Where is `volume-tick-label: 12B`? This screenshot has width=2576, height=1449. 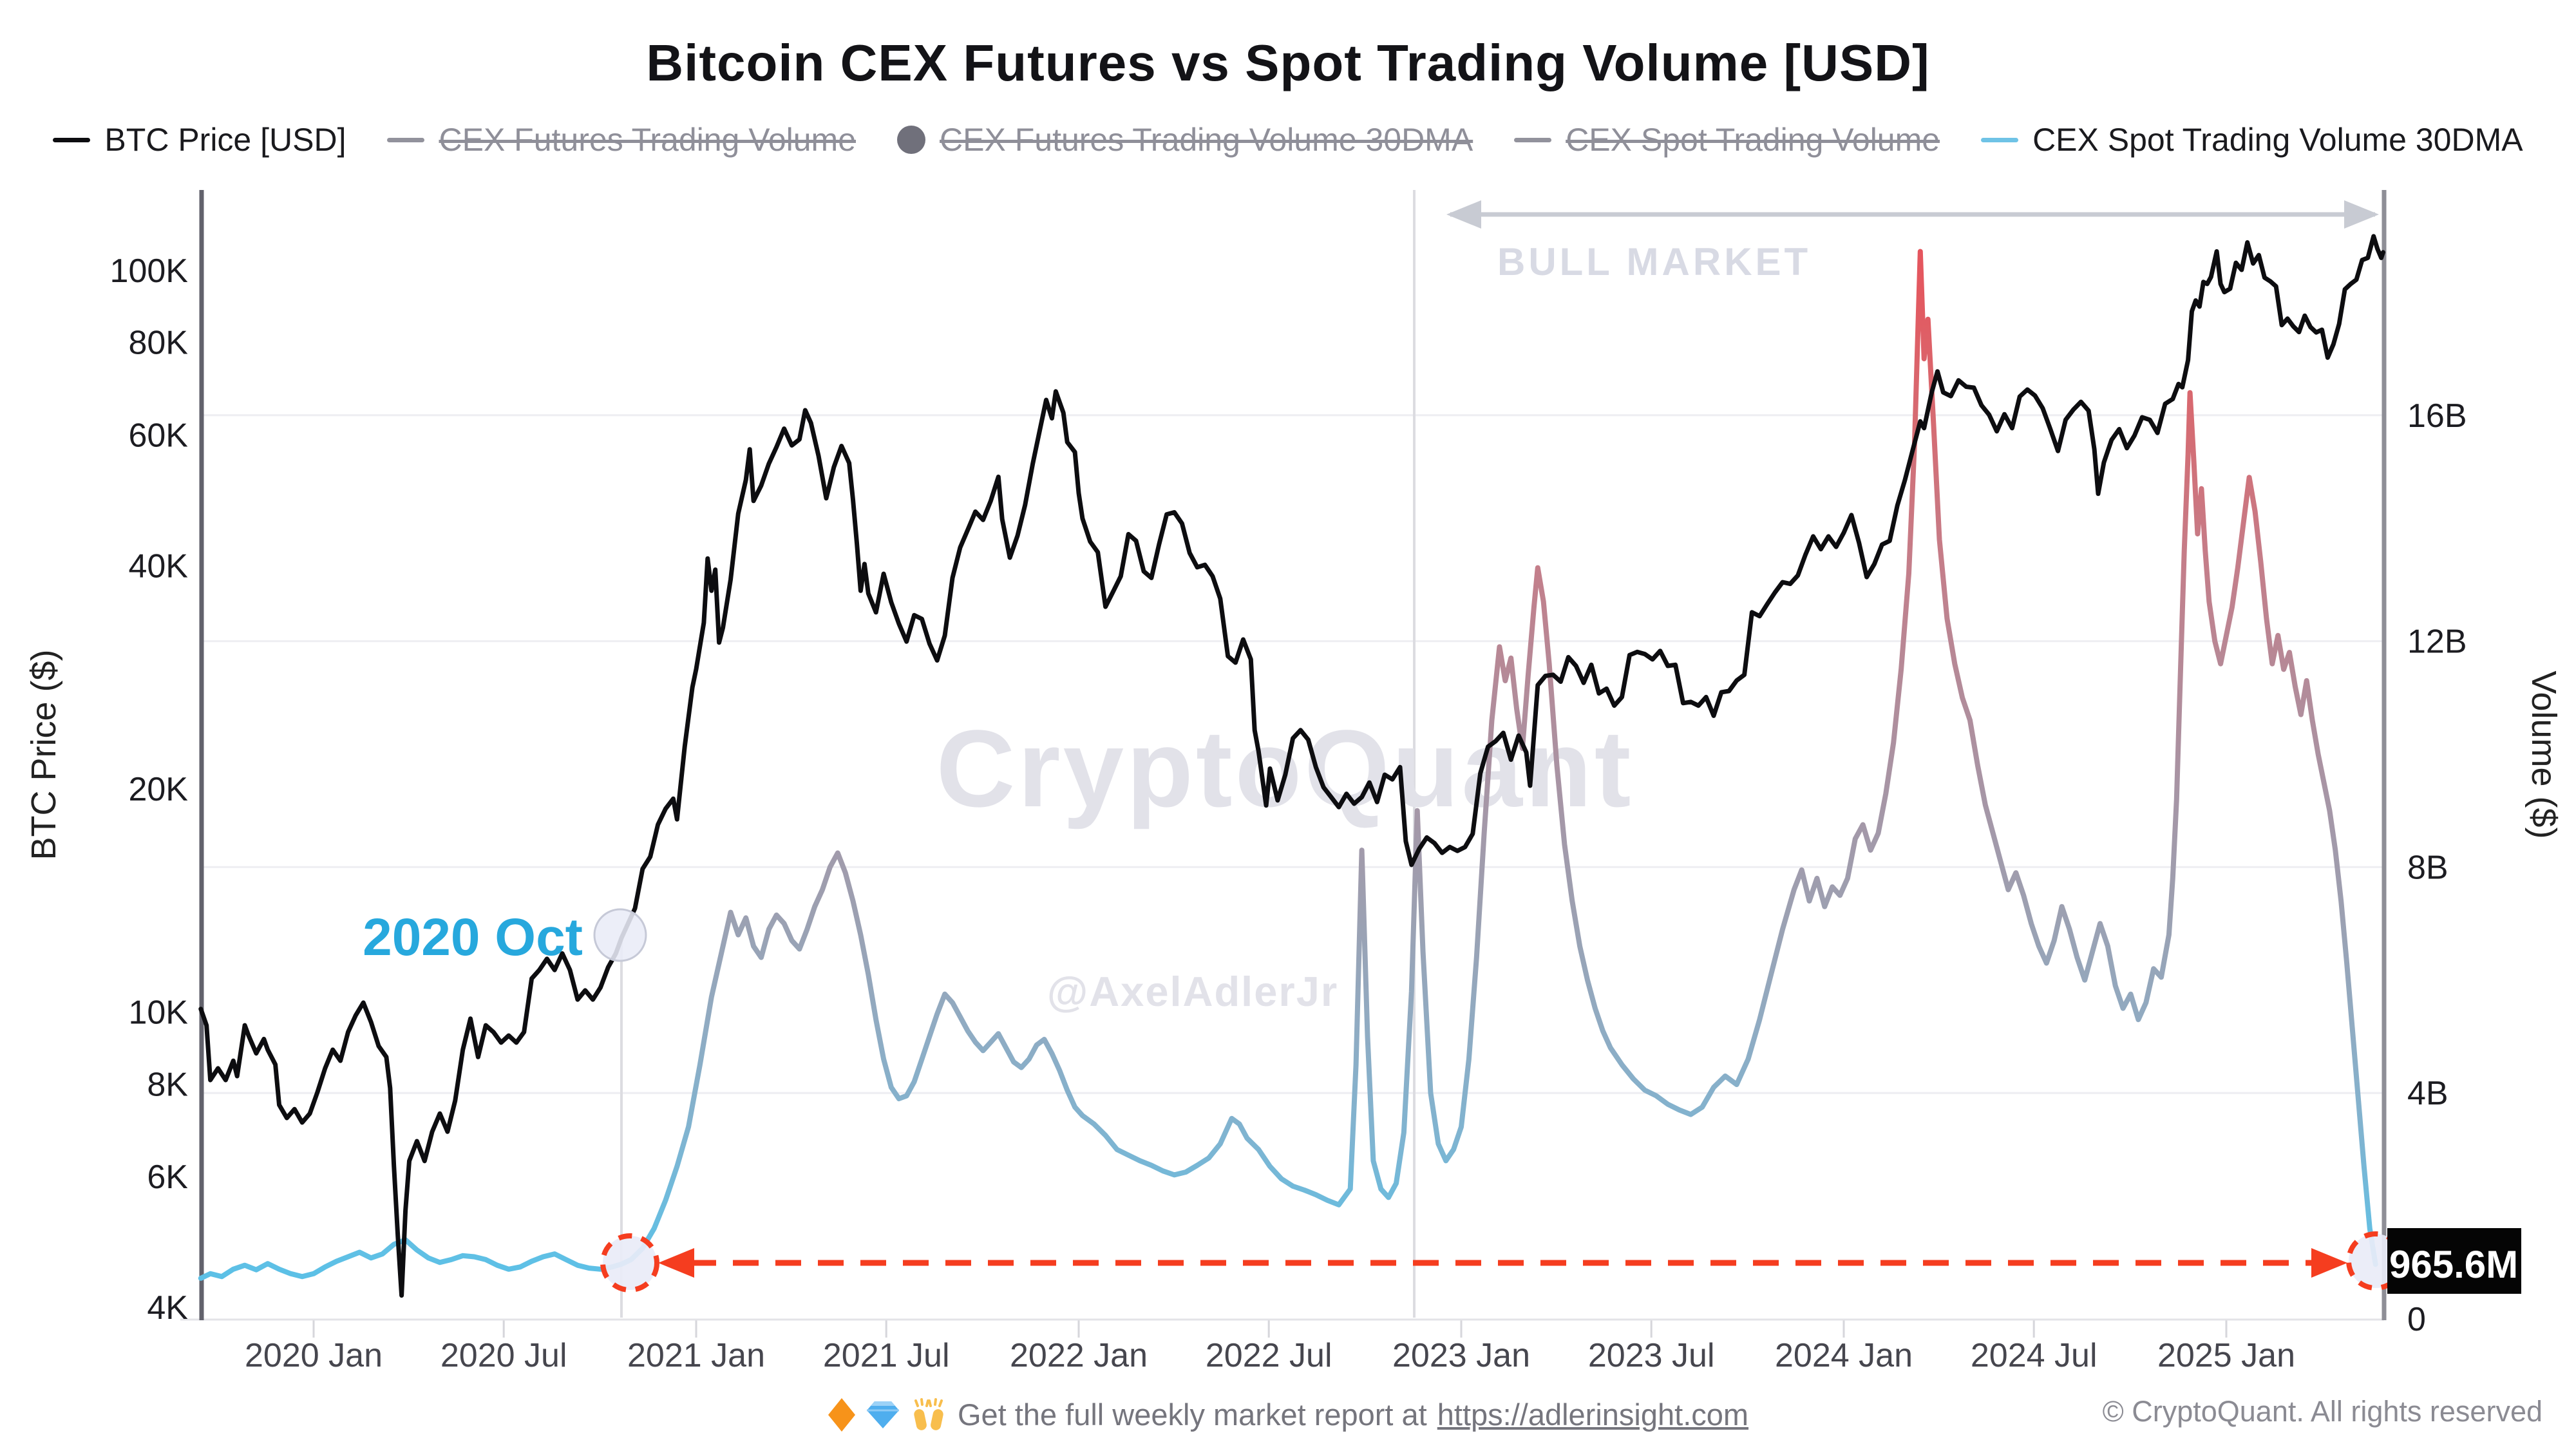
volume-tick-label: 12B is located at coordinates (2437, 642).